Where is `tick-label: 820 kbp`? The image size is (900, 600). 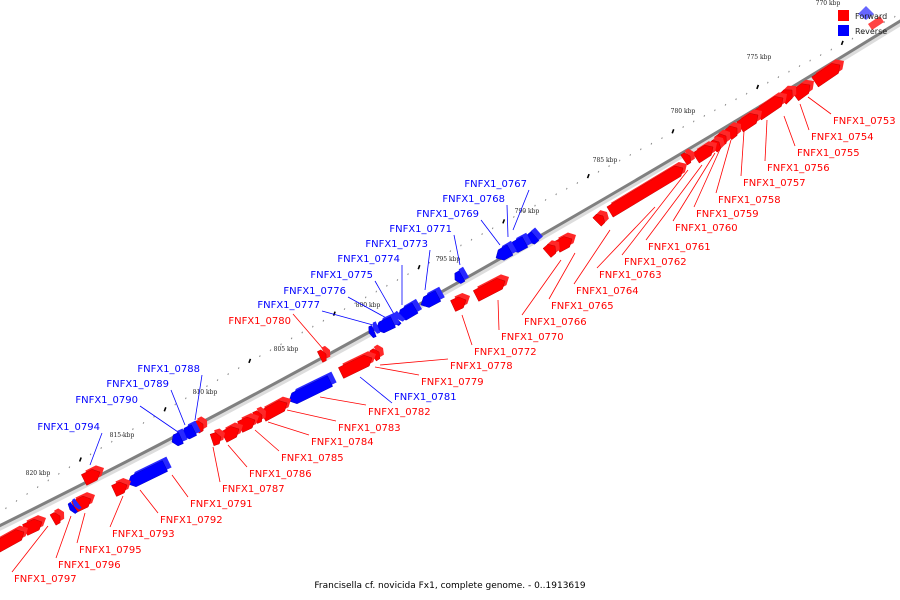 tick-label: 820 kbp is located at coordinates (38, 473).